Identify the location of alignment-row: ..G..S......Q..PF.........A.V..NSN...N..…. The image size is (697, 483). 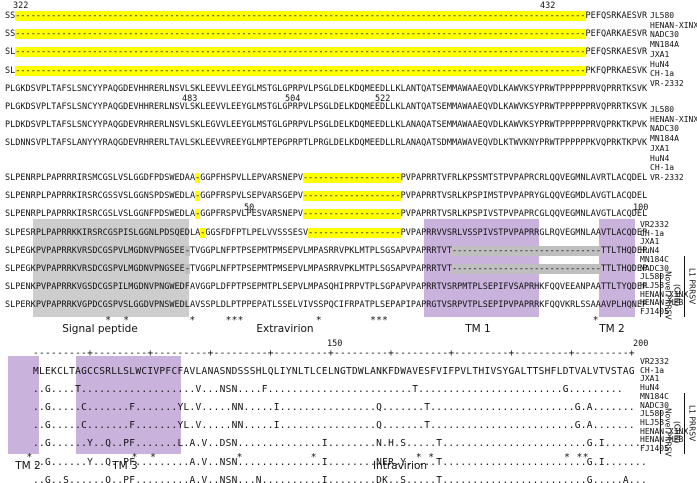
(365, 478).